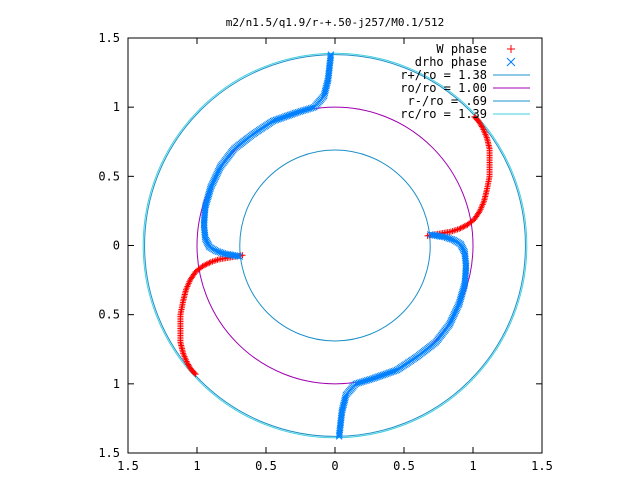 The height and width of the screenshot is (480, 640). I want to click on x-tick-label: 0, so click(334, 466).